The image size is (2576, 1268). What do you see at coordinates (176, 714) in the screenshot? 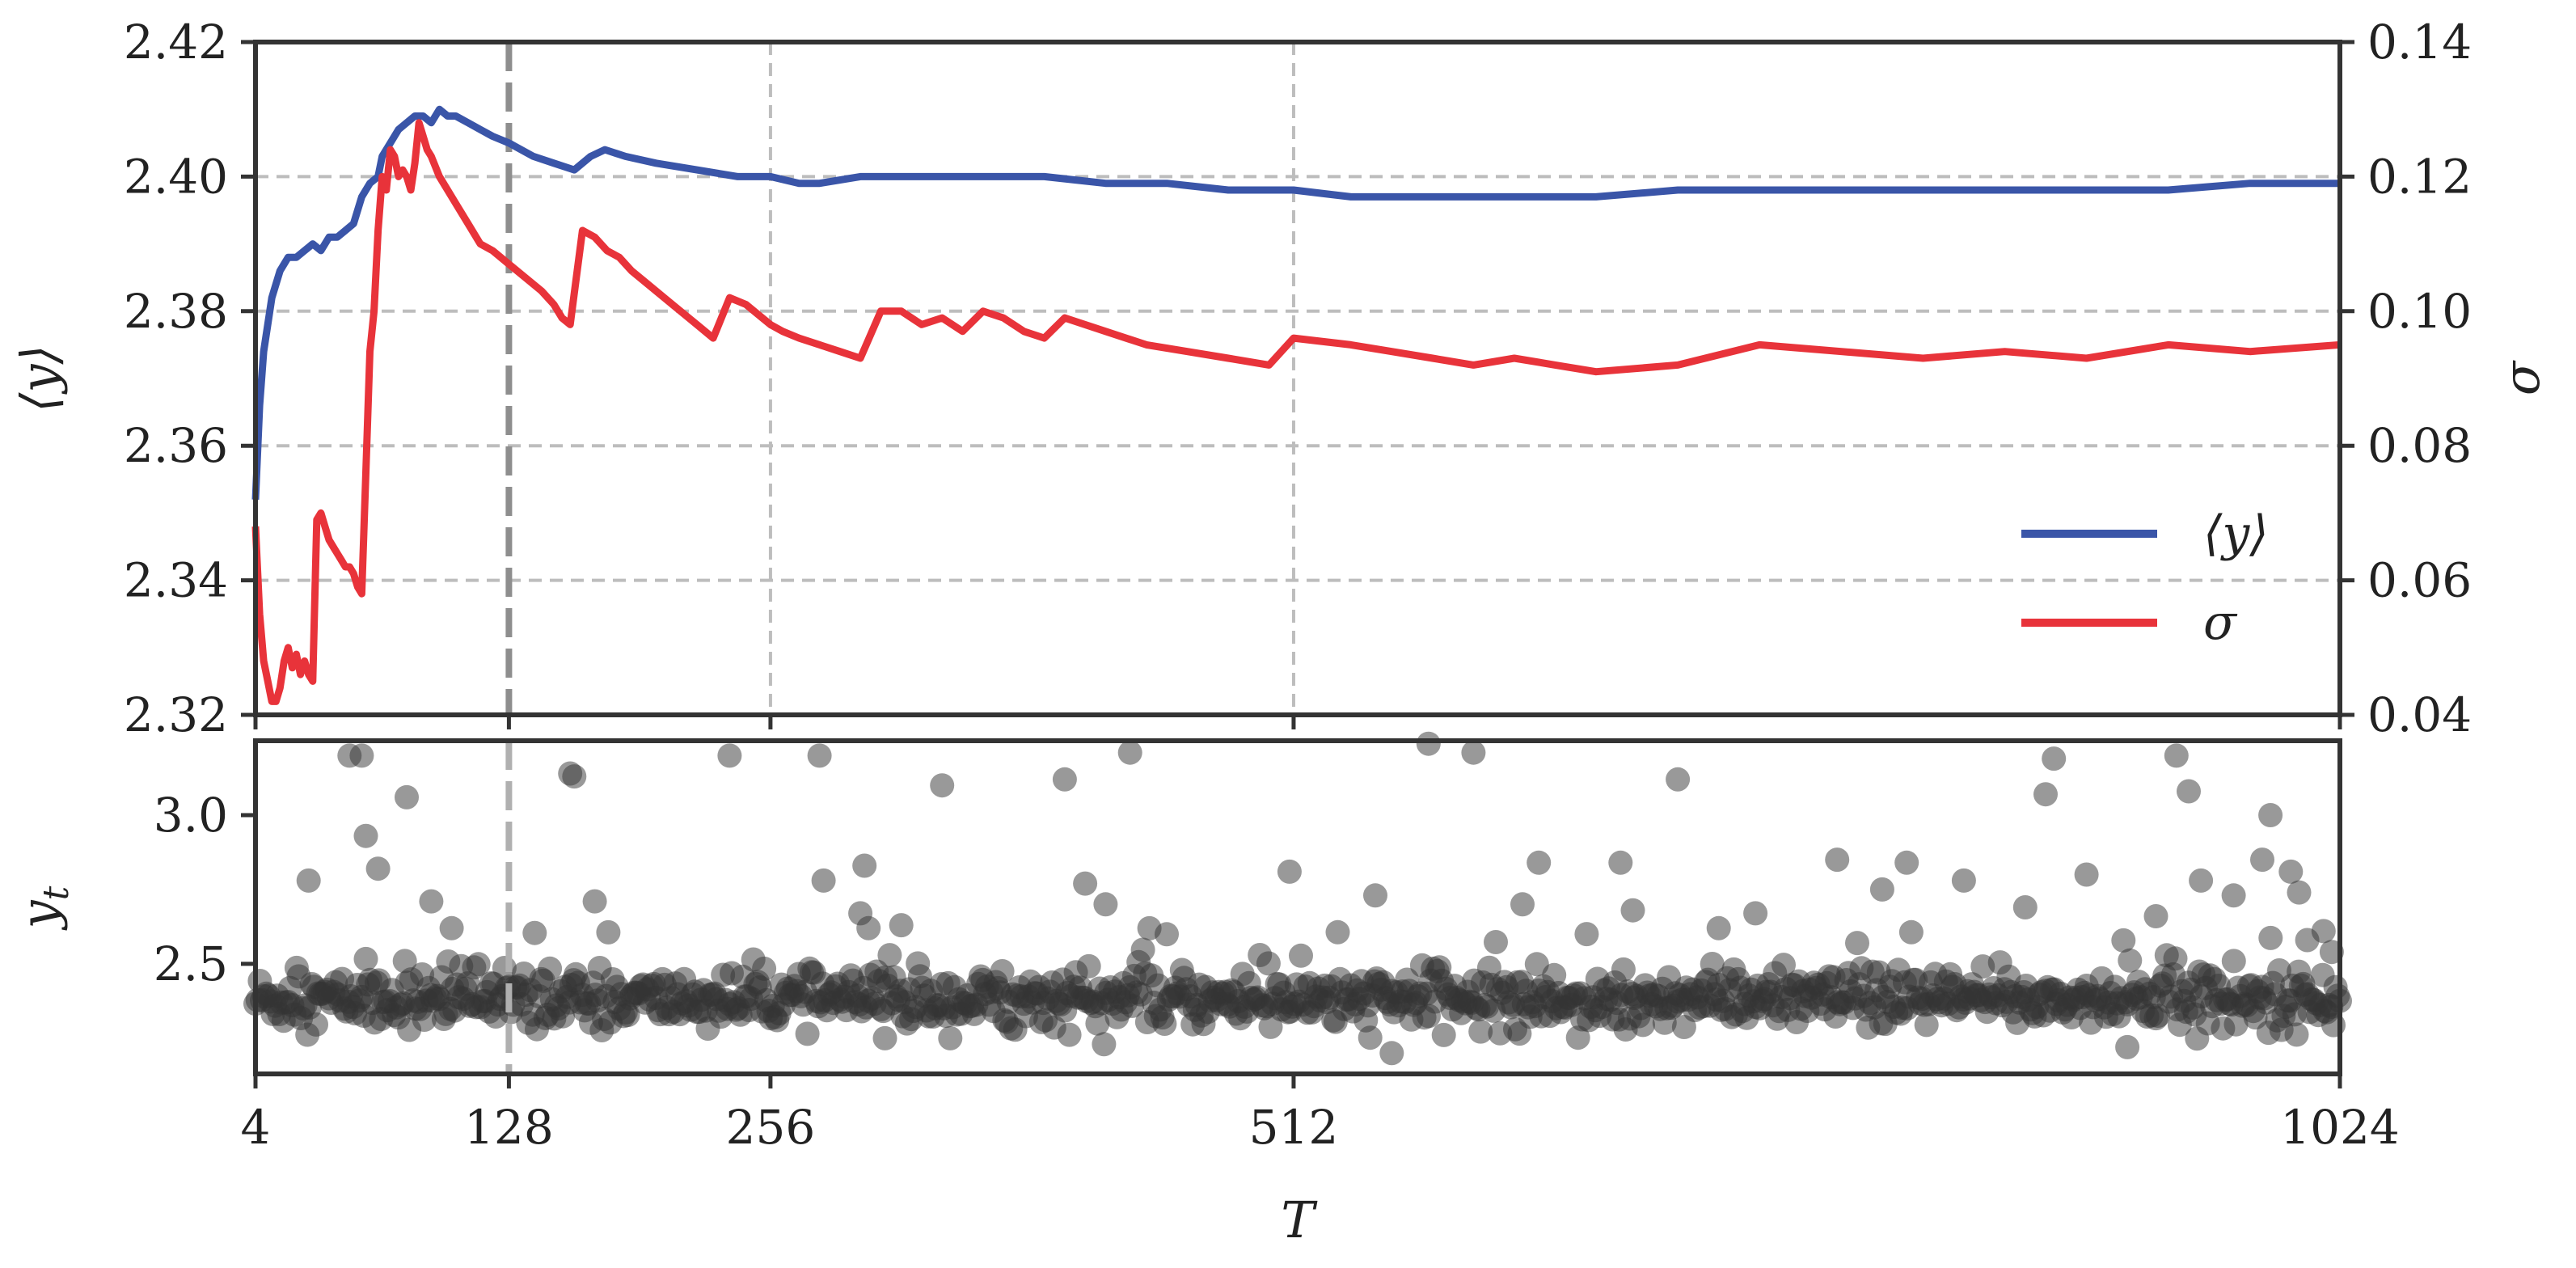
I see `left-y-tick-label: 2.32` at bounding box center [176, 714].